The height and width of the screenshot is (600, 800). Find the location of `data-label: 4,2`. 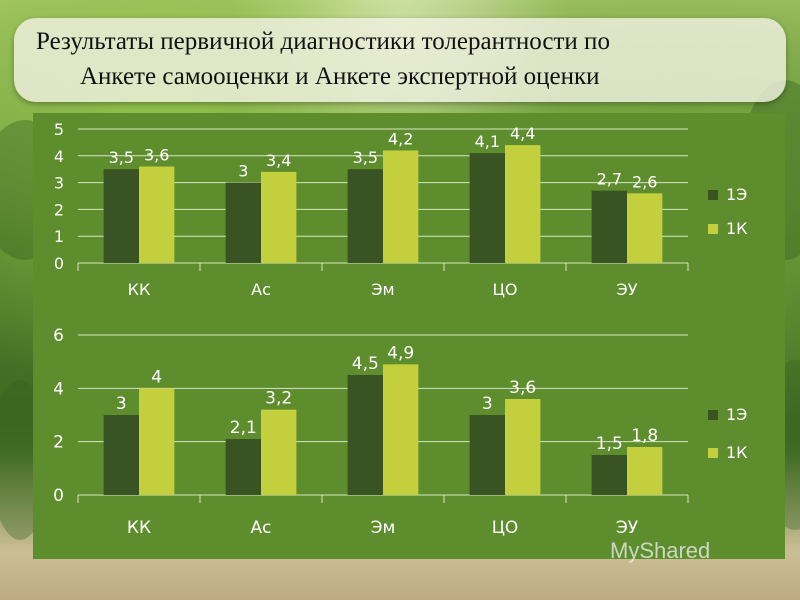

data-label: 4,2 is located at coordinates (400, 138).